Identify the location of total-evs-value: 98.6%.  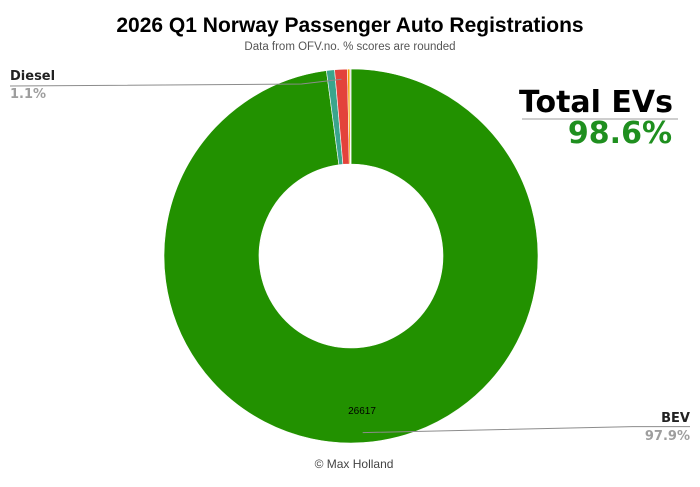
(620, 133).